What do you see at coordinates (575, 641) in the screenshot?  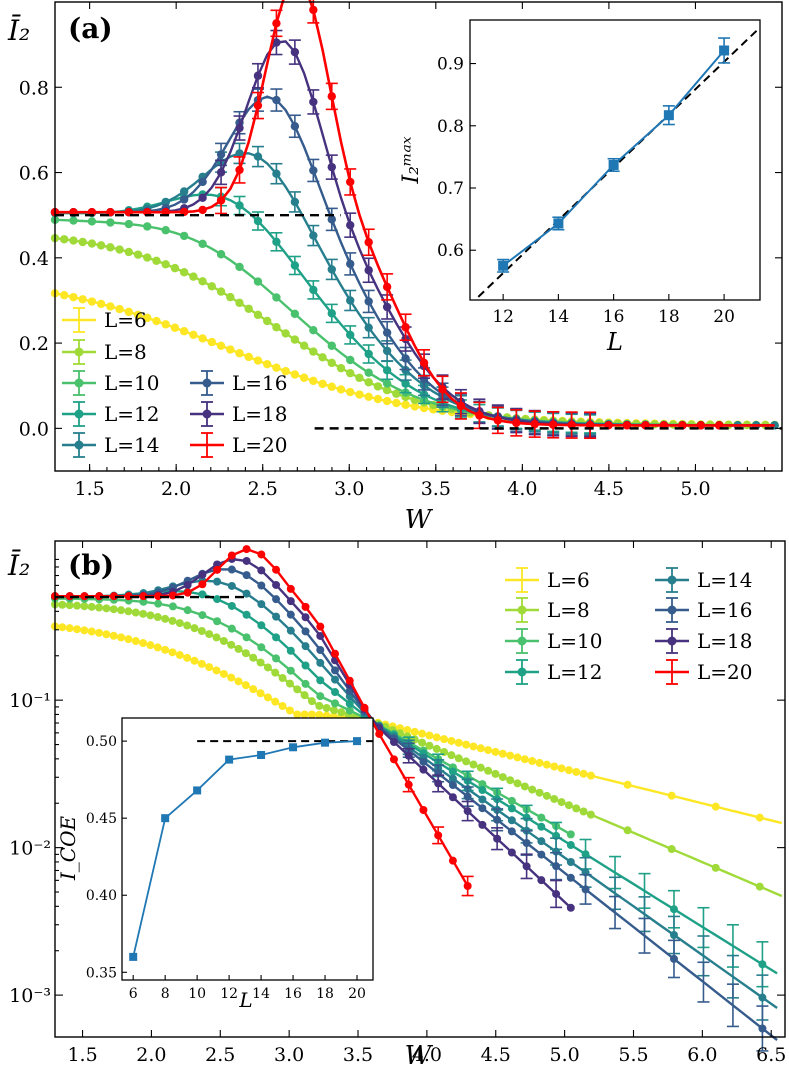 I see `legend-label: L=10` at bounding box center [575, 641].